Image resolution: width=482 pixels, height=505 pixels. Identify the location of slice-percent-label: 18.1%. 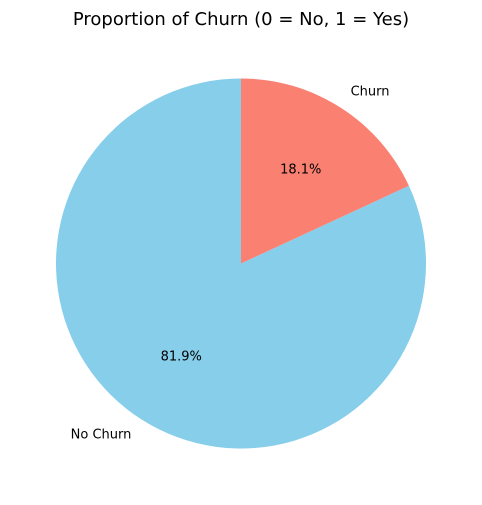
(300, 169).